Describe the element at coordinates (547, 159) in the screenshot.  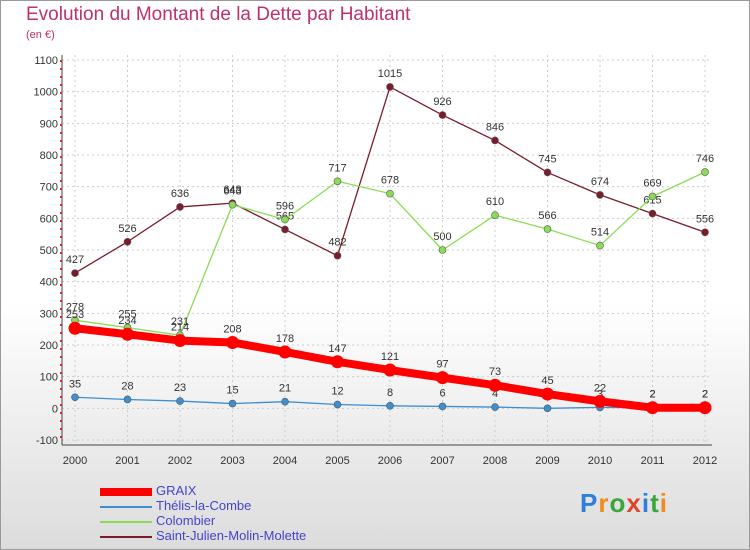
I see `data-label: 745` at that location.